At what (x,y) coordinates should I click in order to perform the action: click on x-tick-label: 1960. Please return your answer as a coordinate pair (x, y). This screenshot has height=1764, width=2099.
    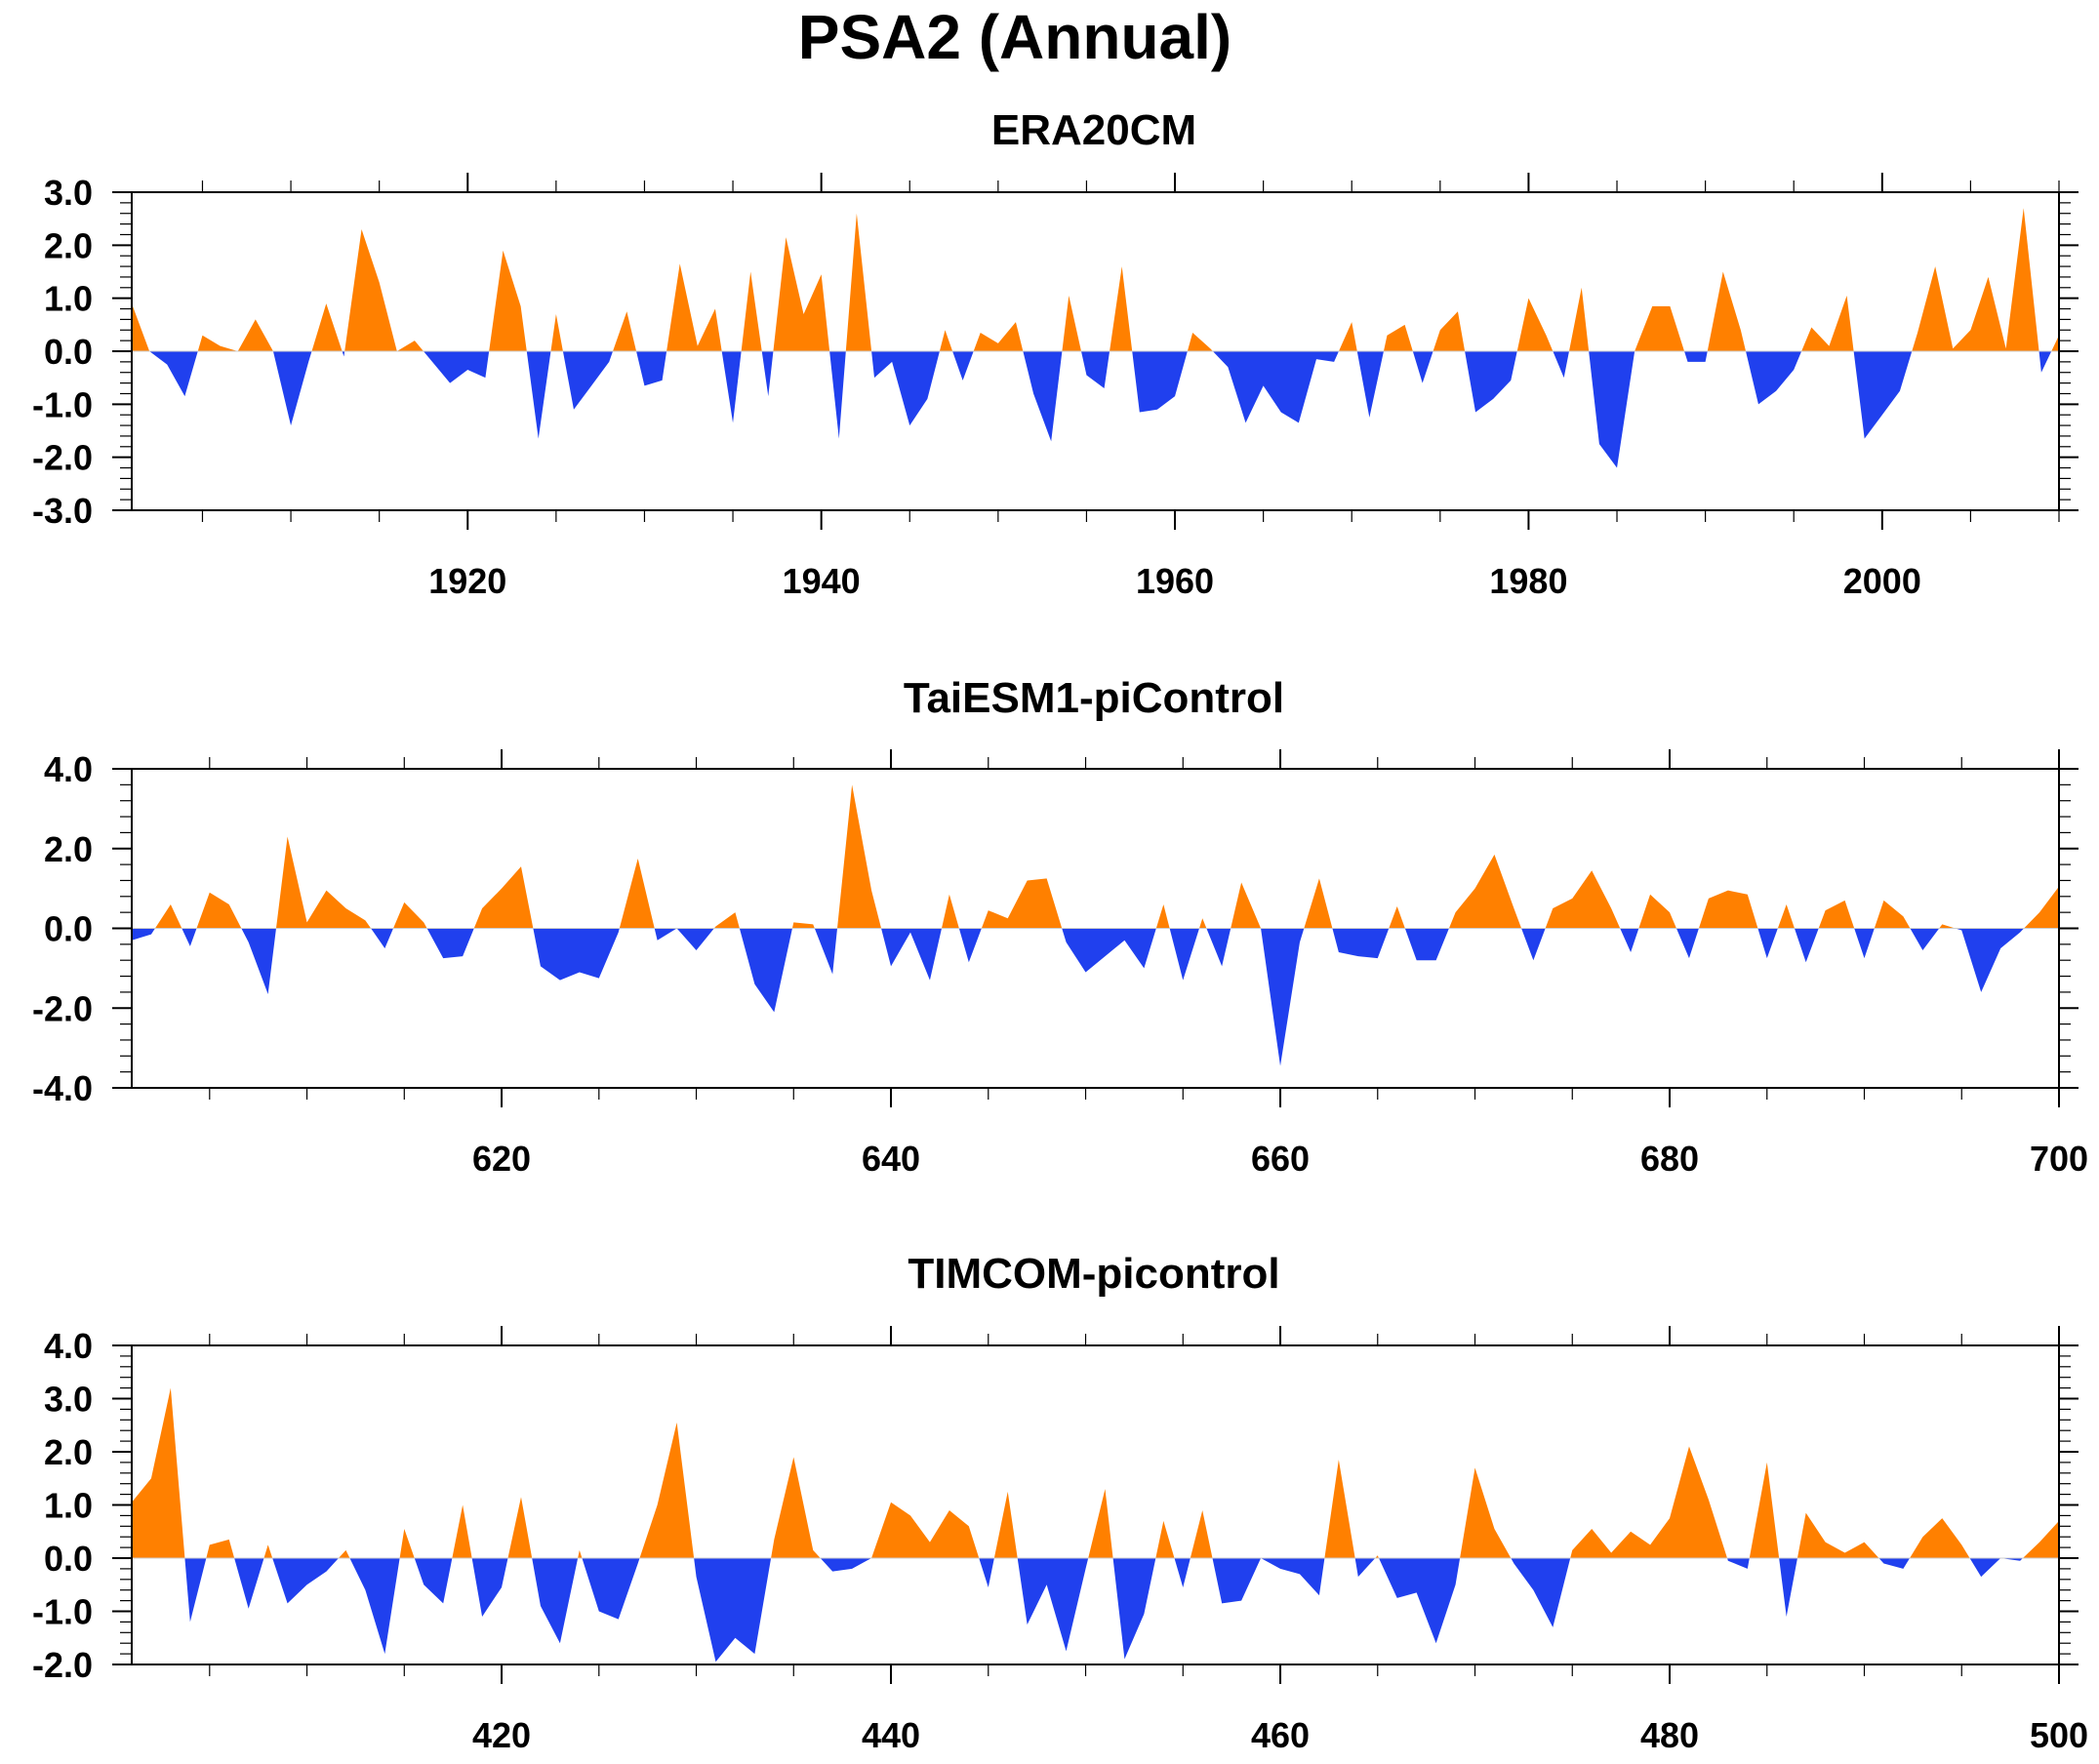
    Looking at the image, I should click on (1175, 581).